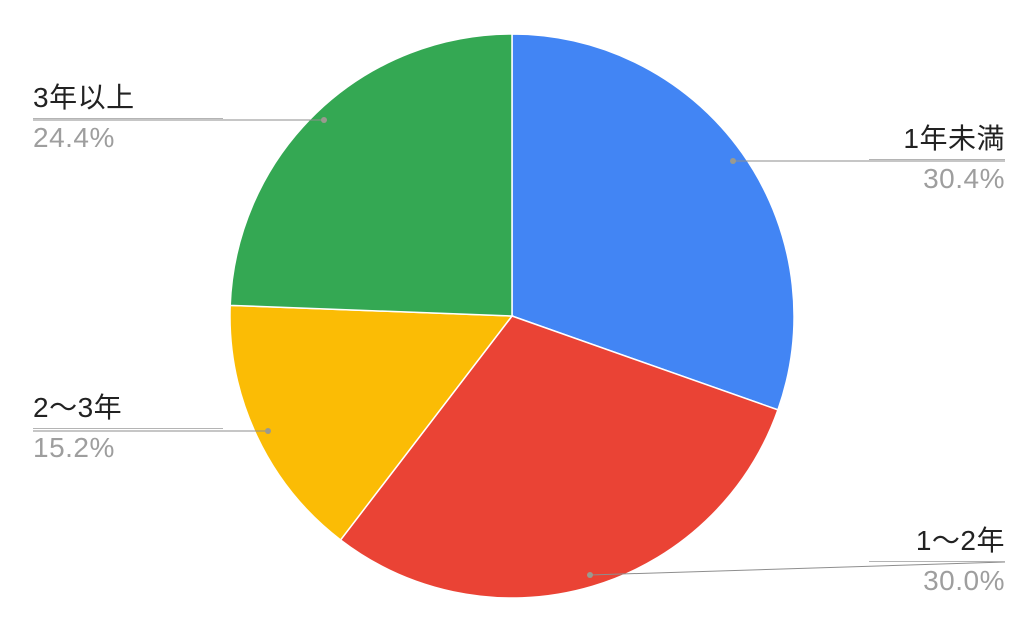 This screenshot has height=633, width=1024. What do you see at coordinates (74, 447) in the screenshot?
I see `pie-label-value: 15.2%` at bounding box center [74, 447].